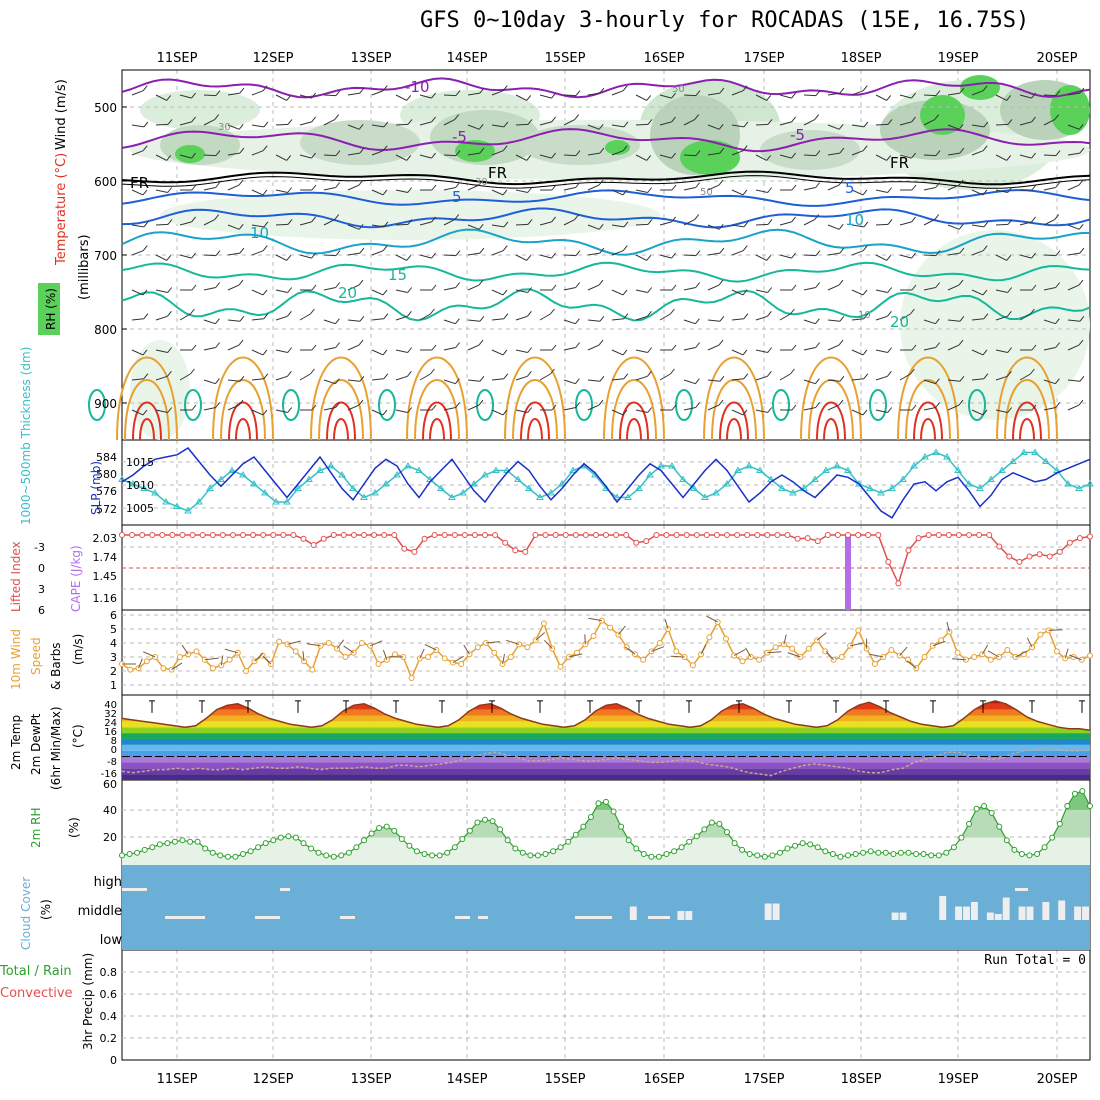  I want to click on cloud-bar-middle, so click(895, 916).